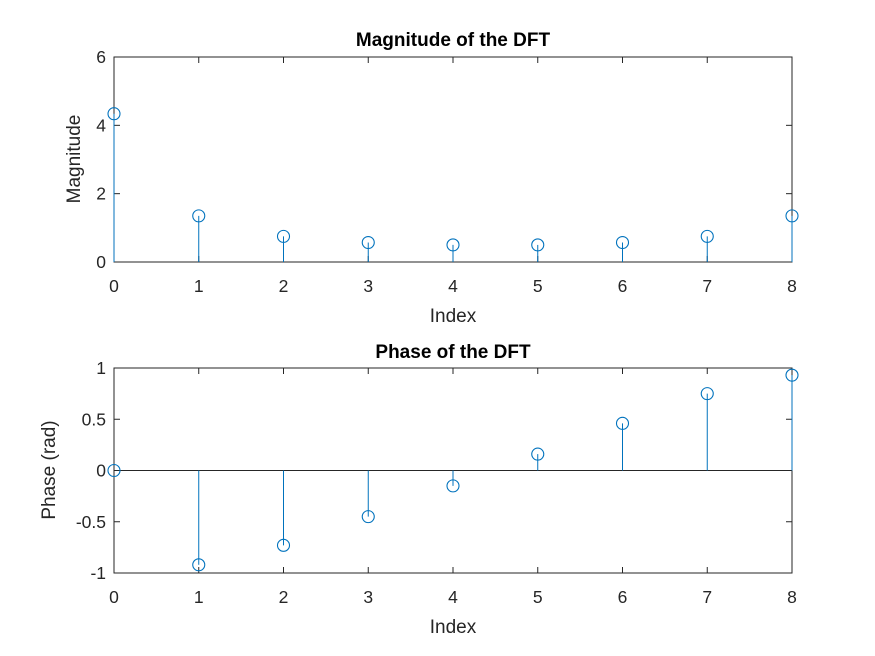  Describe the element at coordinates (101, 368) in the screenshot. I see `phase-ytick-label: 1` at that location.